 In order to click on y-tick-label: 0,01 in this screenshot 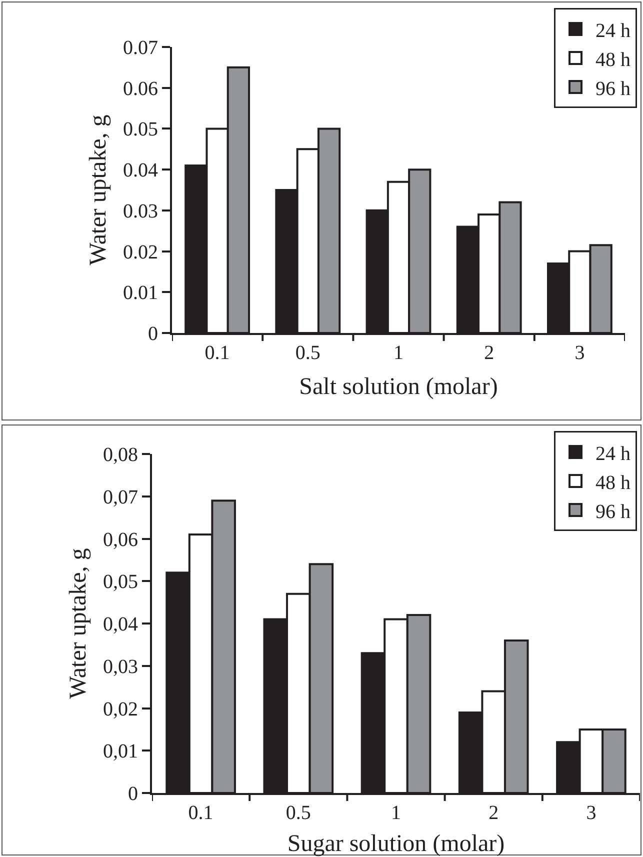, I will do `click(120, 751)`.